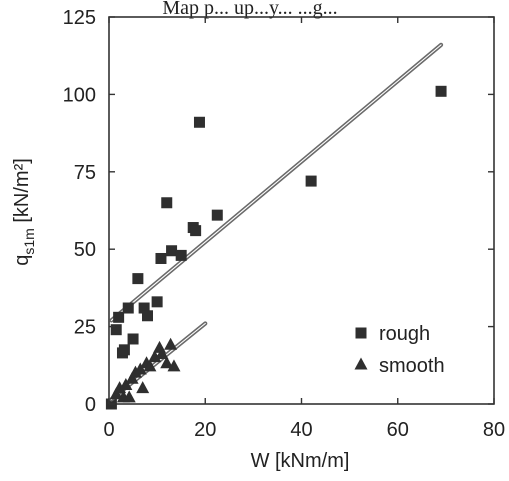 The image size is (509, 481). Describe the element at coordinates (108, 430) in the screenshot. I see `x-tick-label-0: 0` at that location.